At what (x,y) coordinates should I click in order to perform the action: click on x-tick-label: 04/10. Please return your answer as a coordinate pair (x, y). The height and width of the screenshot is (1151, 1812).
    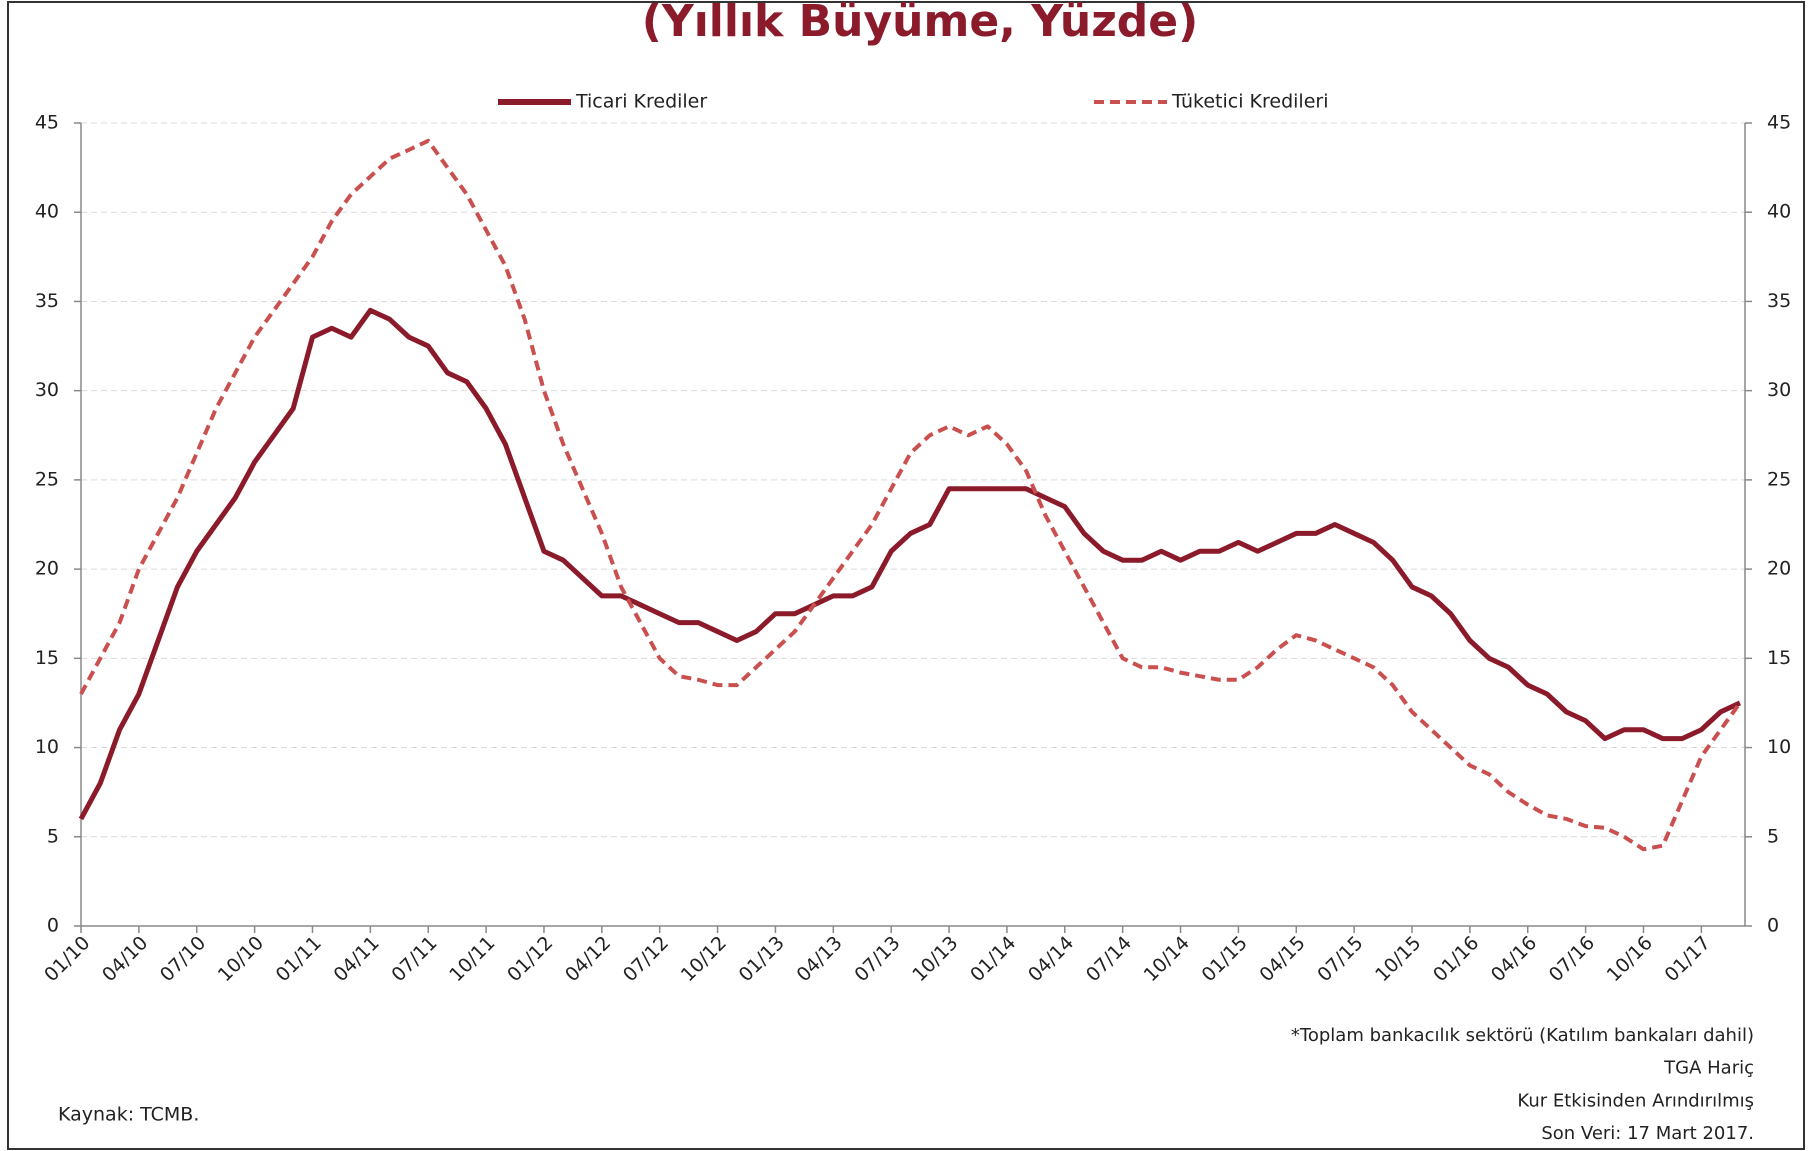
    Looking at the image, I should click on (125, 959).